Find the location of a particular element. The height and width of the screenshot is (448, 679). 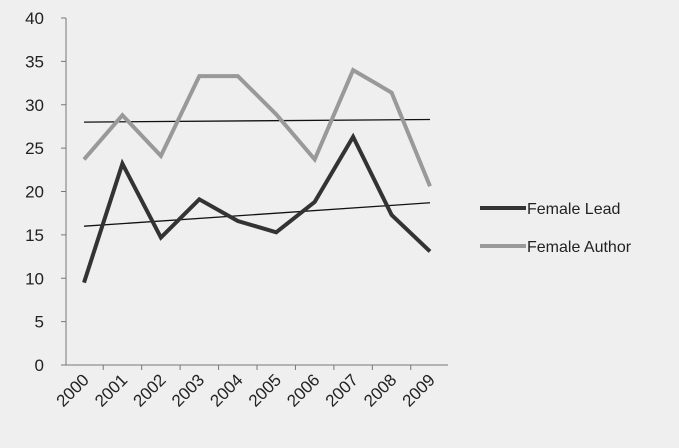

y-tick-label: 40 is located at coordinates (34, 18).